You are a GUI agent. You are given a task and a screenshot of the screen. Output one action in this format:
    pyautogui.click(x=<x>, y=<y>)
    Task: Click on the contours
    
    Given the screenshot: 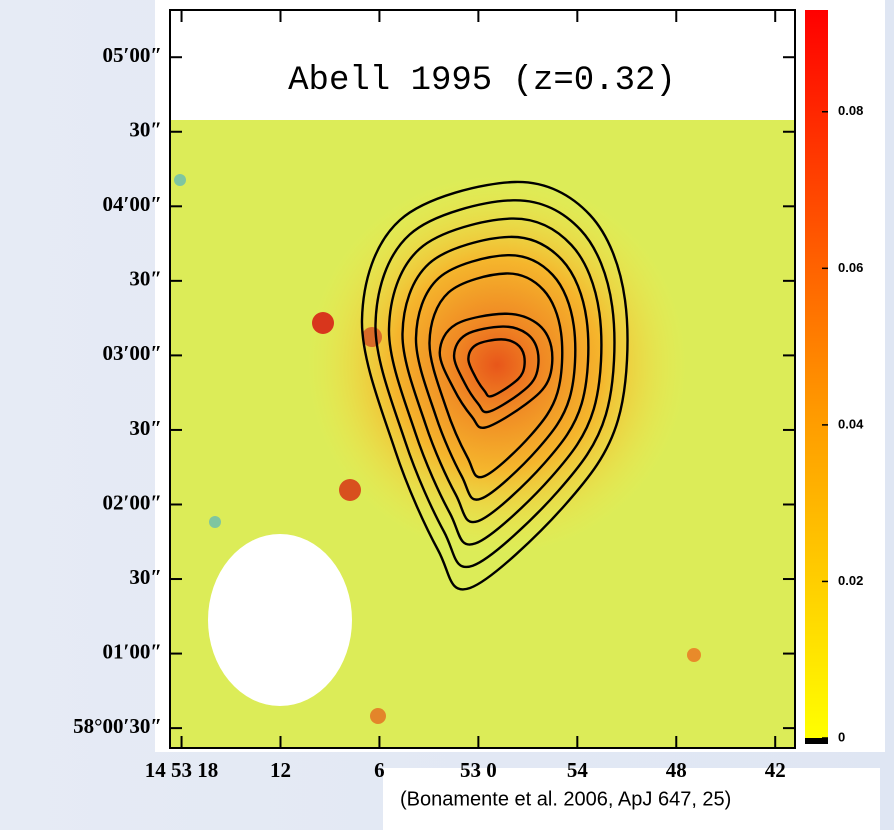 What is the action you would take?
    pyautogui.click(x=494, y=385)
    